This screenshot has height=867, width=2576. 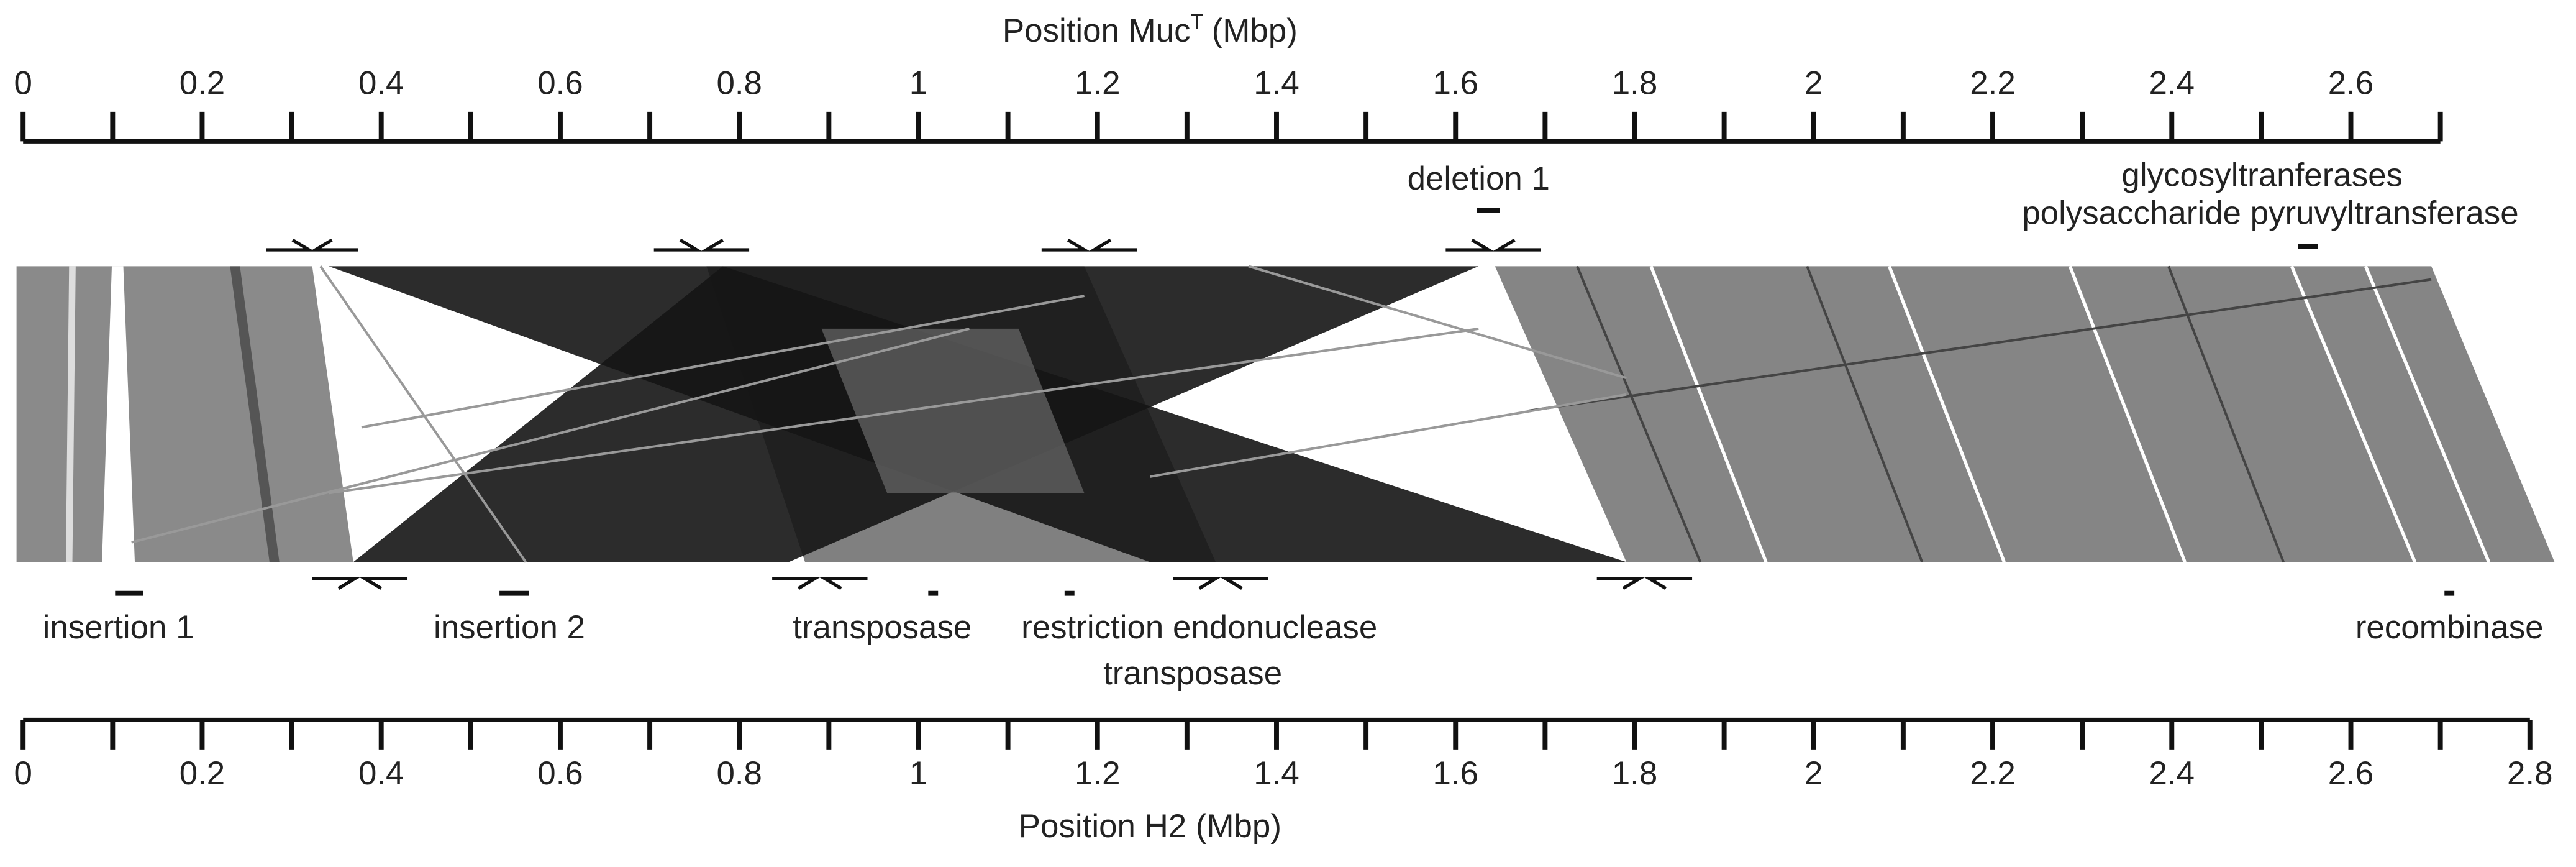 What do you see at coordinates (2262, 175) in the screenshot?
I see `annotation: glycosyltranferases` at bounding box center [2262, 175].